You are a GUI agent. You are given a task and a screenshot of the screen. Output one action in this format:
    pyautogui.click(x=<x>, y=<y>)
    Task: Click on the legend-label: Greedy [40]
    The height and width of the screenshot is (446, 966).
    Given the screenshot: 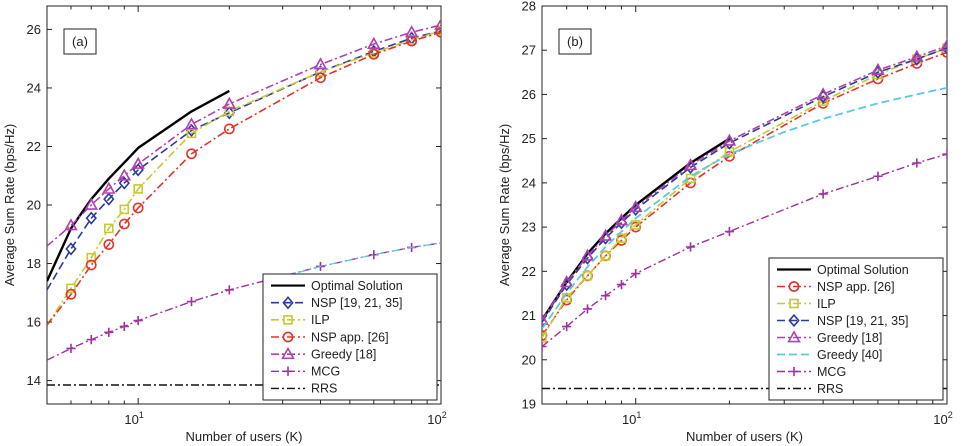 What is the action you would take?
    pyautogui.click(x=849, y=355)
    